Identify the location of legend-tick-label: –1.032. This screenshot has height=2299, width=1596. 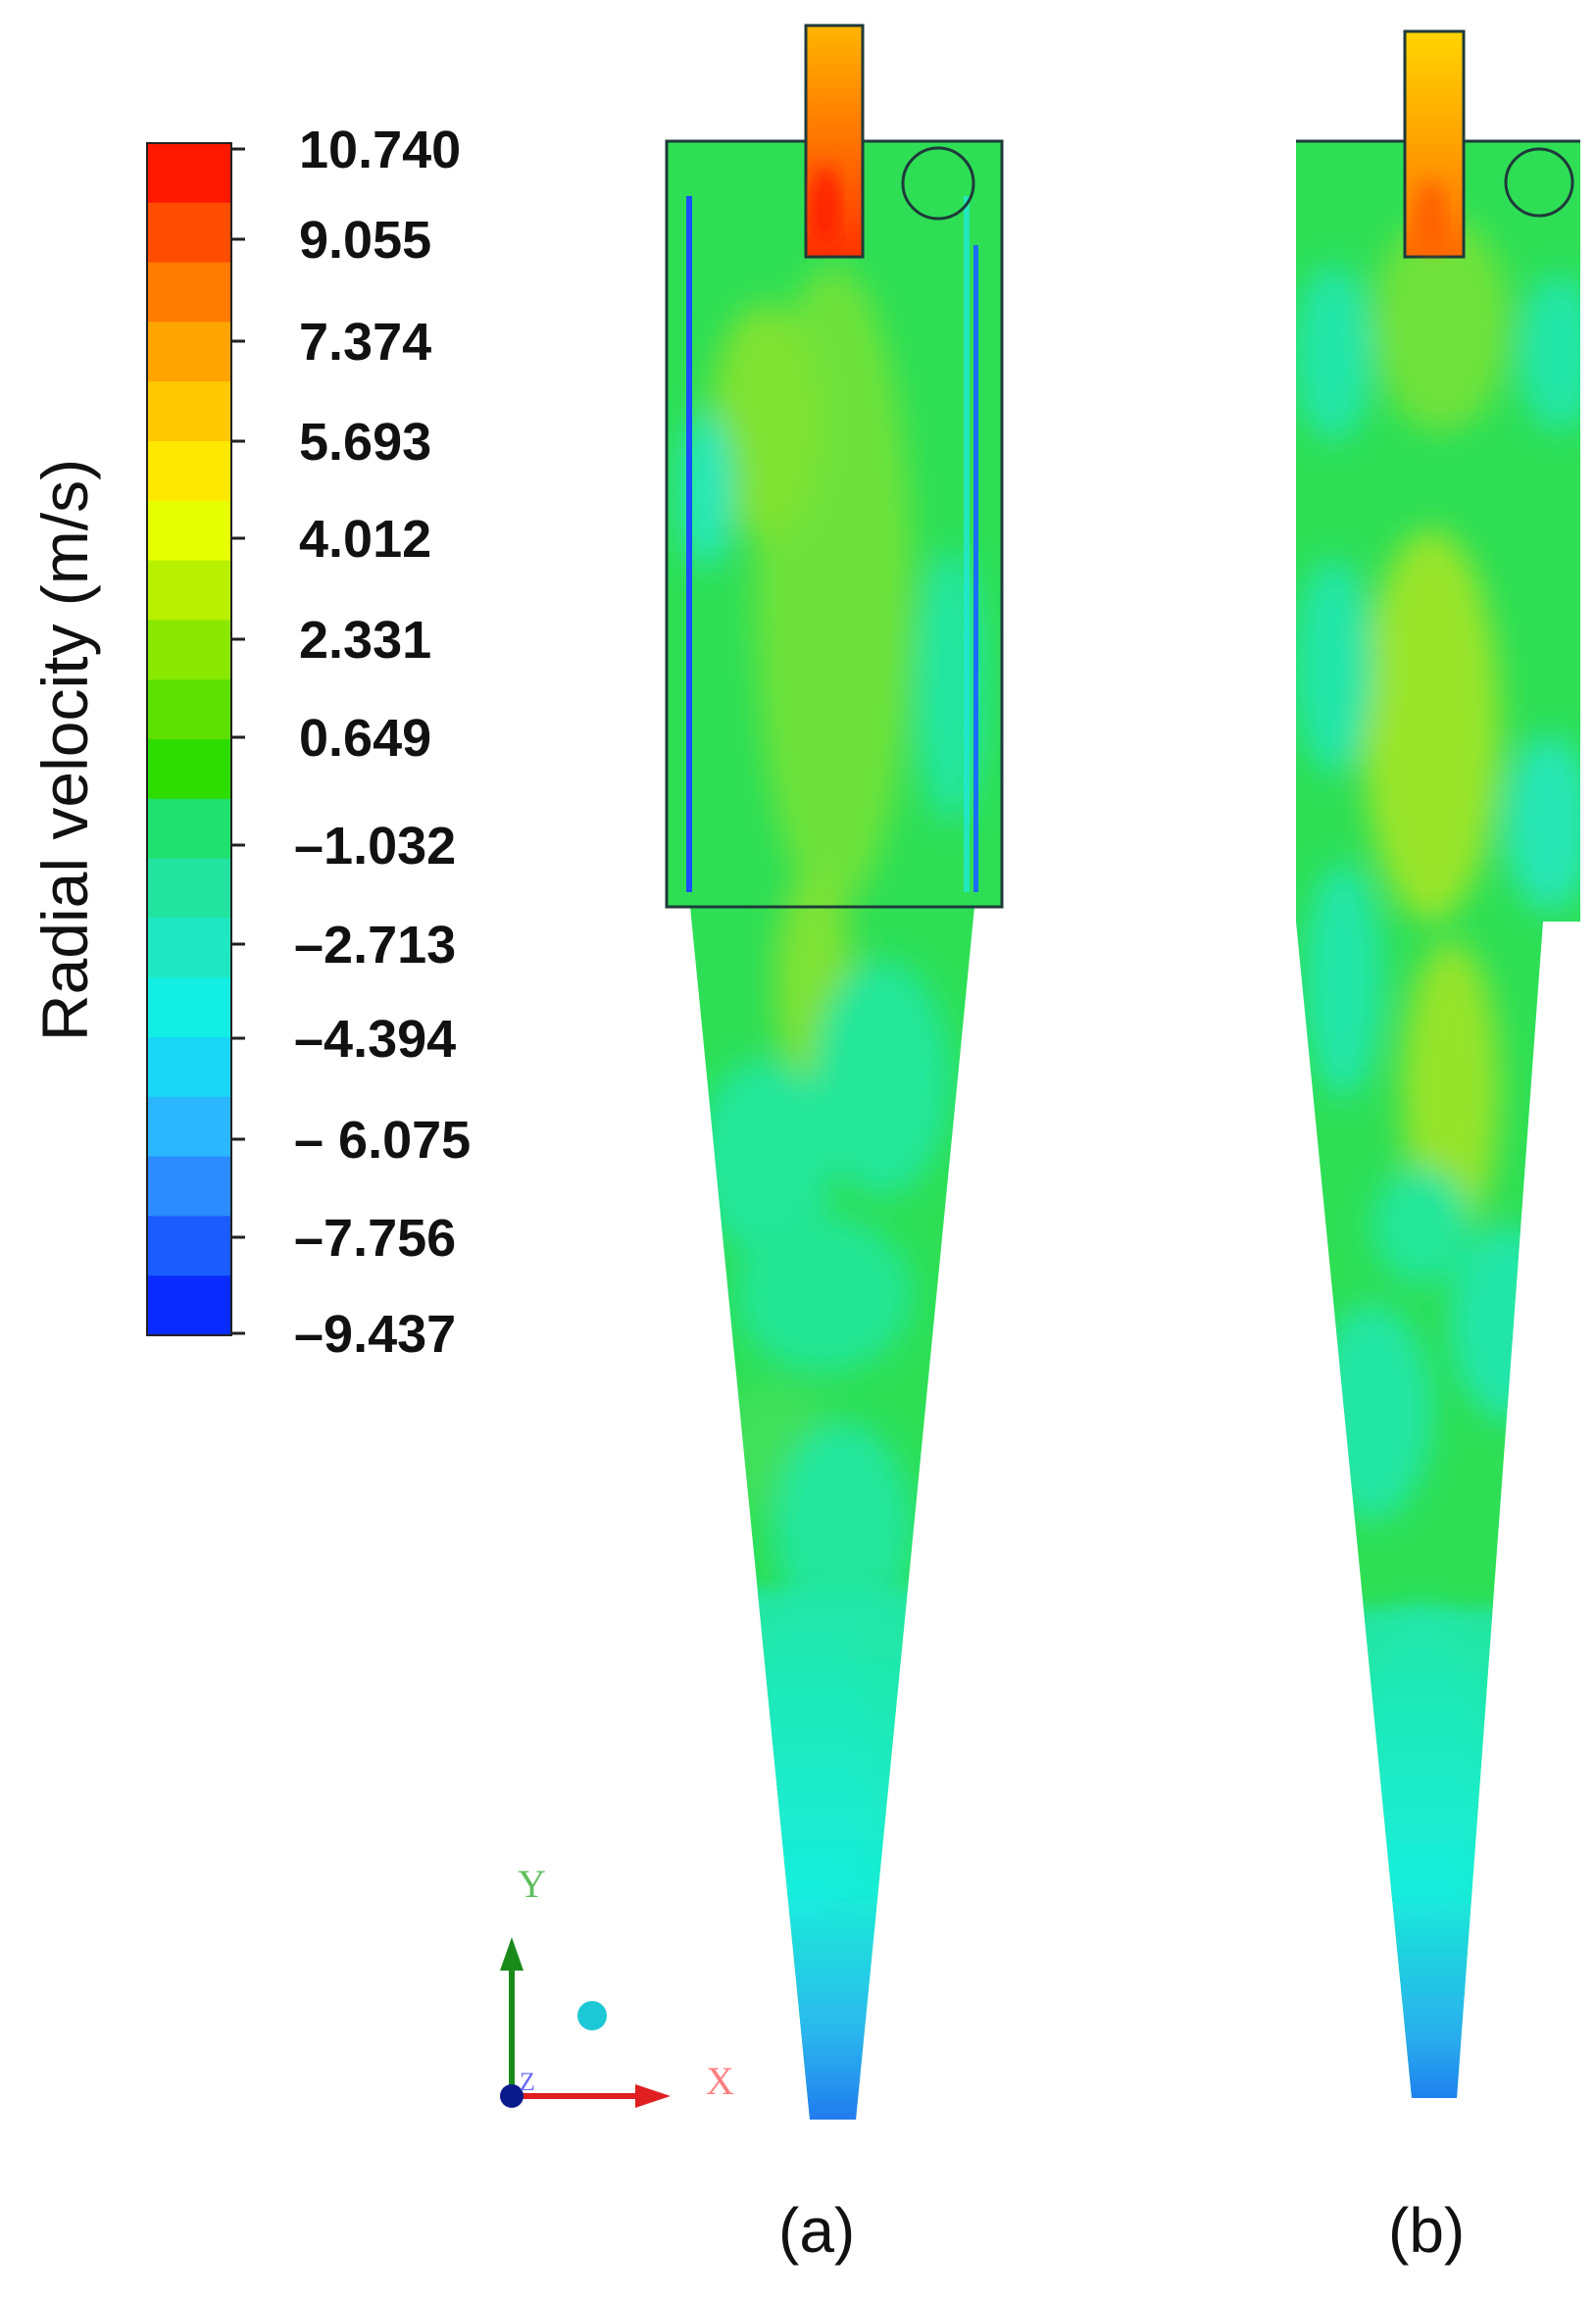
(375, 846).